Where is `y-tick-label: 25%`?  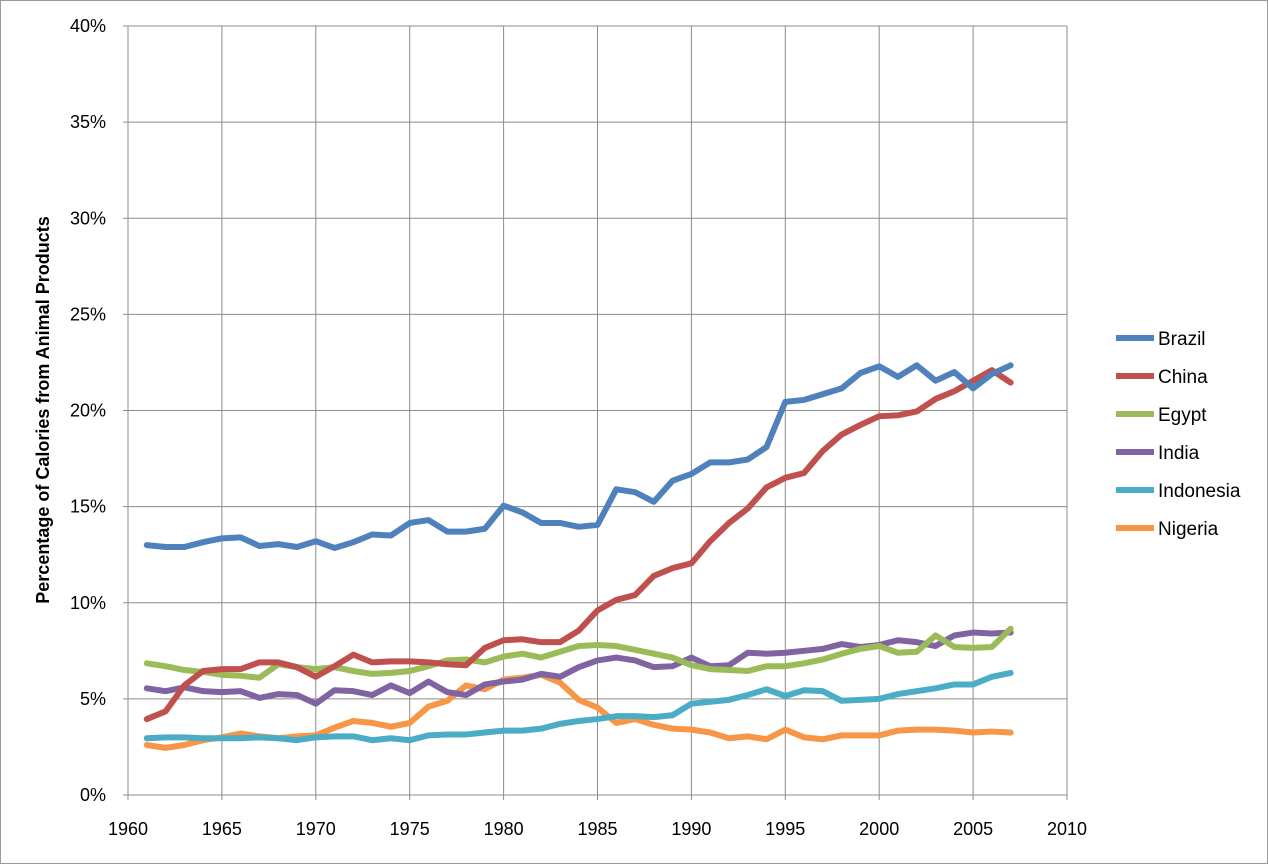 y-tick-label: 25% is located at coordinates (88, 314).